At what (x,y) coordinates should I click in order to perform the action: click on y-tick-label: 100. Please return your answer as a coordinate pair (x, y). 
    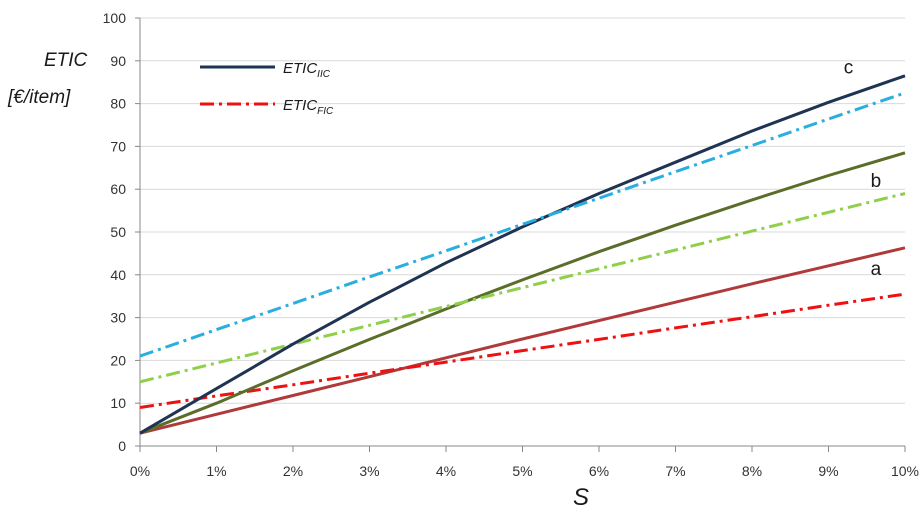
    Looking at the image, I should click on (115, 18).